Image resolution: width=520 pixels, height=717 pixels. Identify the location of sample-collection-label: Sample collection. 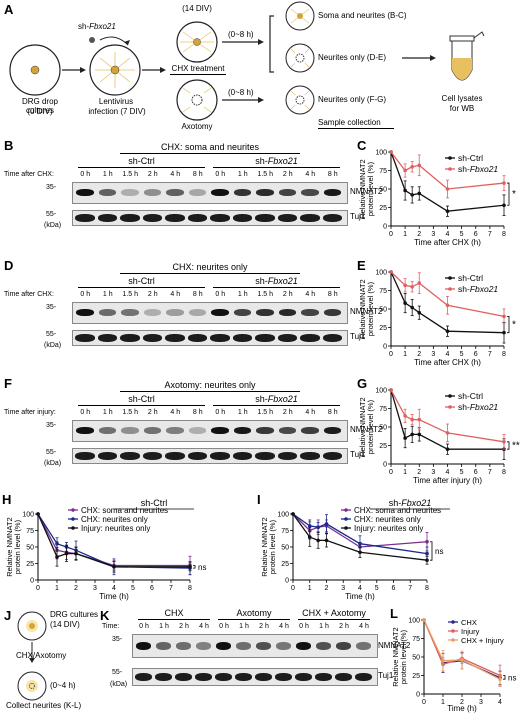
(349, 122).